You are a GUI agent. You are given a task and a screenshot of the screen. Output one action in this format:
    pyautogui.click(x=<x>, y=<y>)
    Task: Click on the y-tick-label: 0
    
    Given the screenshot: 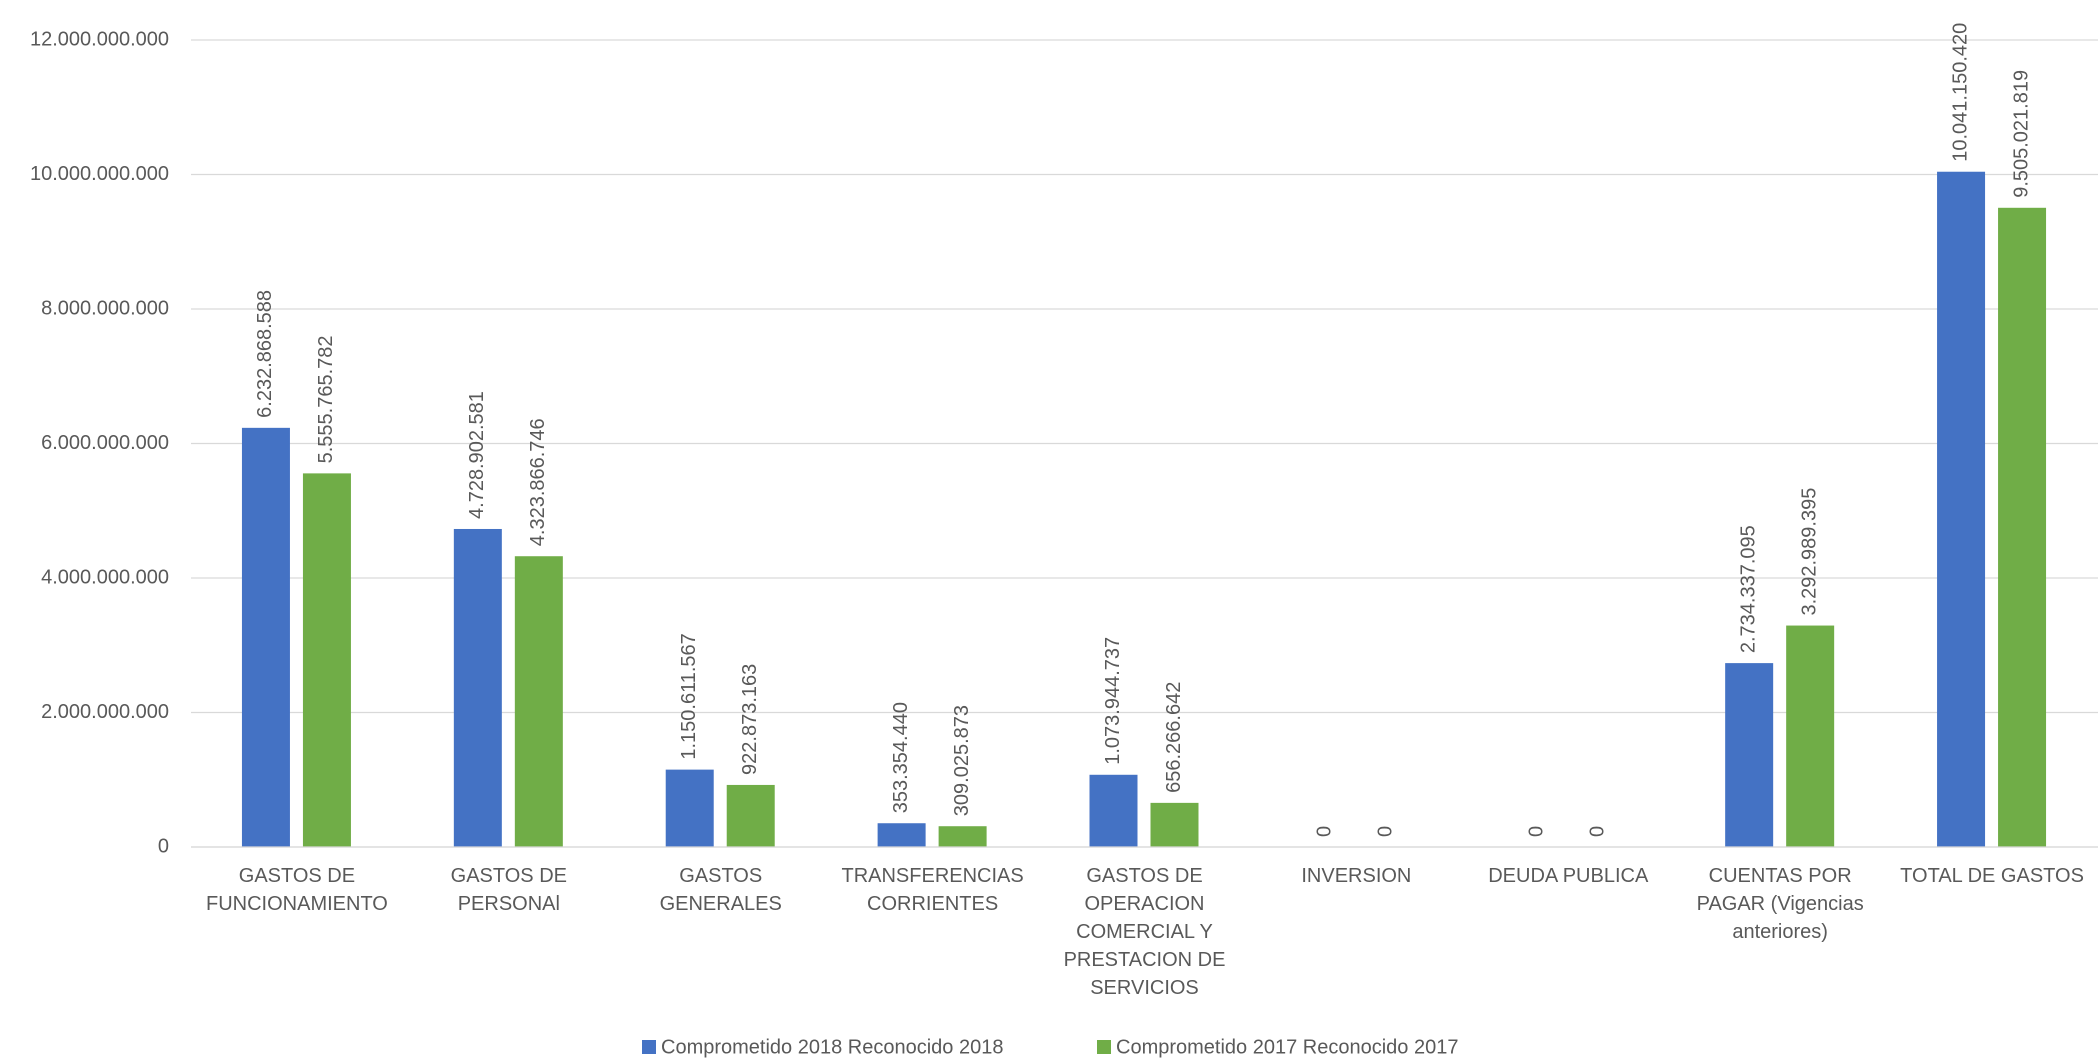 What is the action you would take?
    pyautogui.click(x=163, y=846)
    